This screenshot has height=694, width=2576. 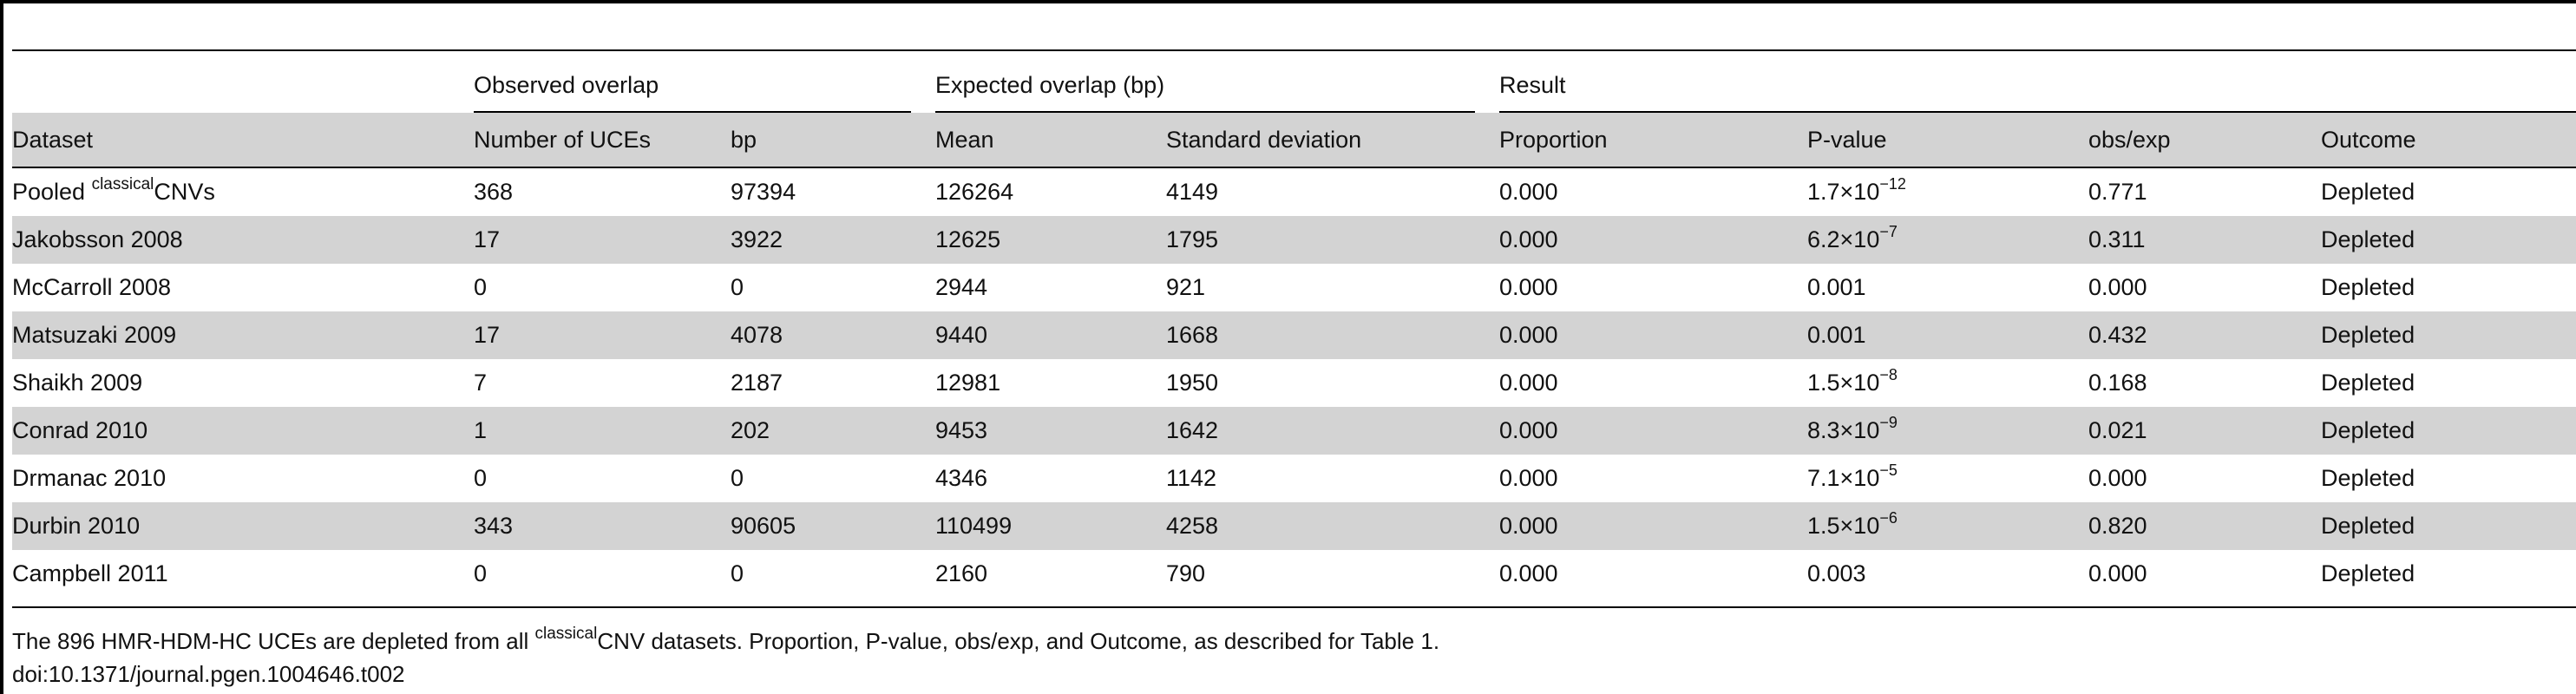 I want to click on table-top-rule, so click(x=1294, y=50).